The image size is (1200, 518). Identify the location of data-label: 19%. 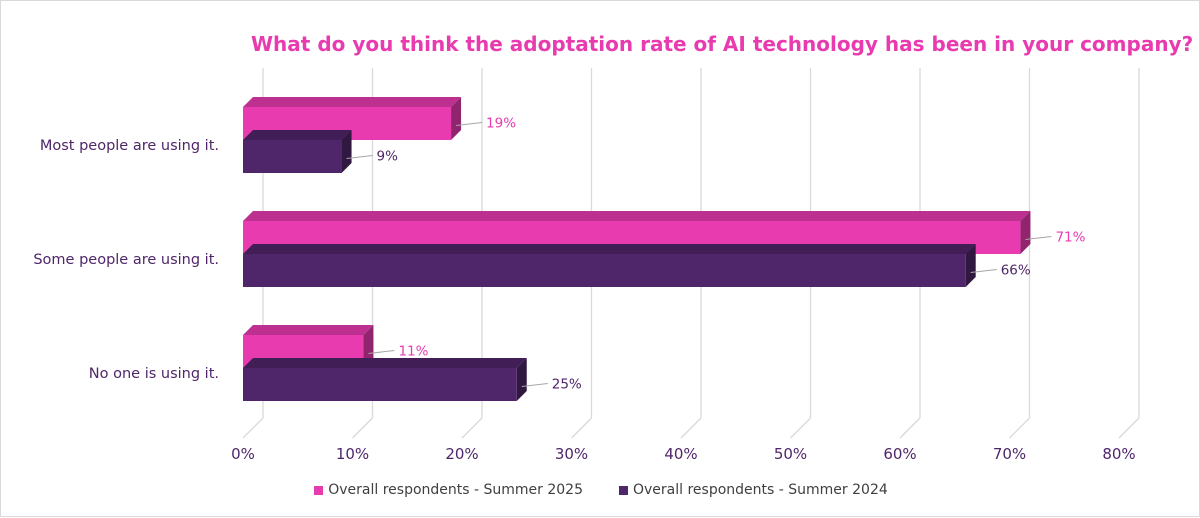
(501, 124).